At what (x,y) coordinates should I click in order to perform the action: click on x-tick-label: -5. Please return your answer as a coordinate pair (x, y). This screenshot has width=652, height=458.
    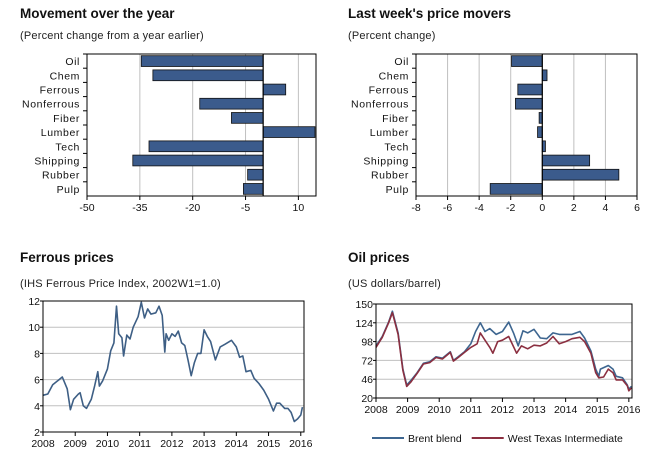
    Looking at the image, I should click on (245, 208).